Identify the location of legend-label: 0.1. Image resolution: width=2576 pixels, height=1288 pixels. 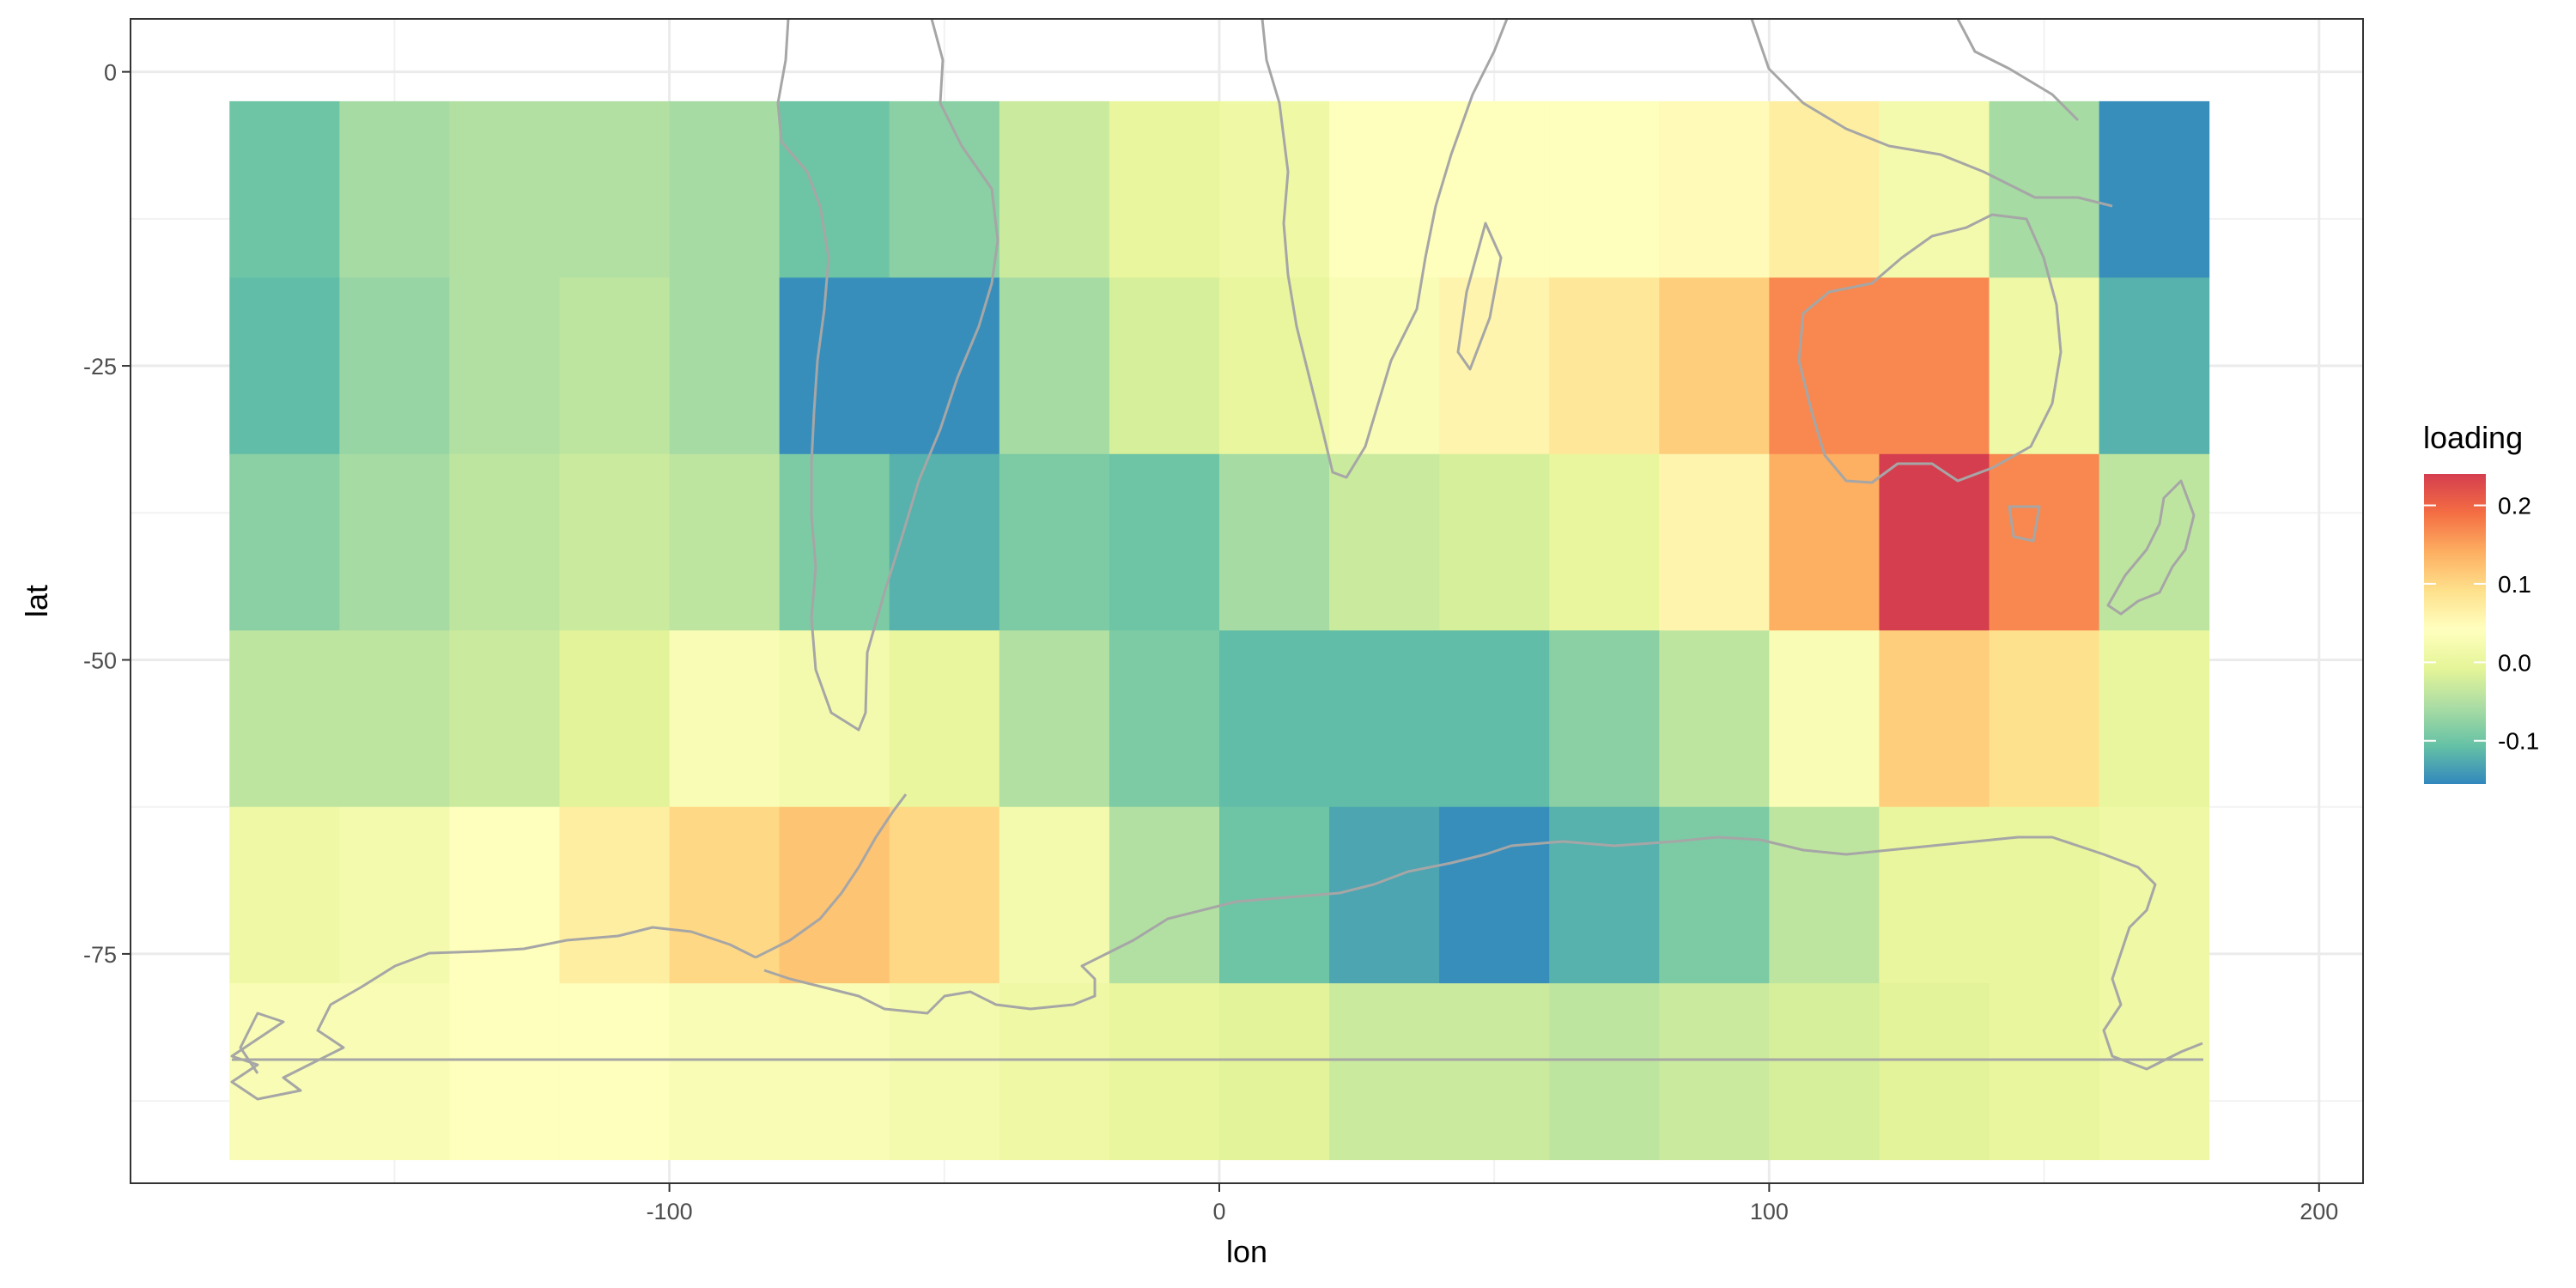
(2514, 585).